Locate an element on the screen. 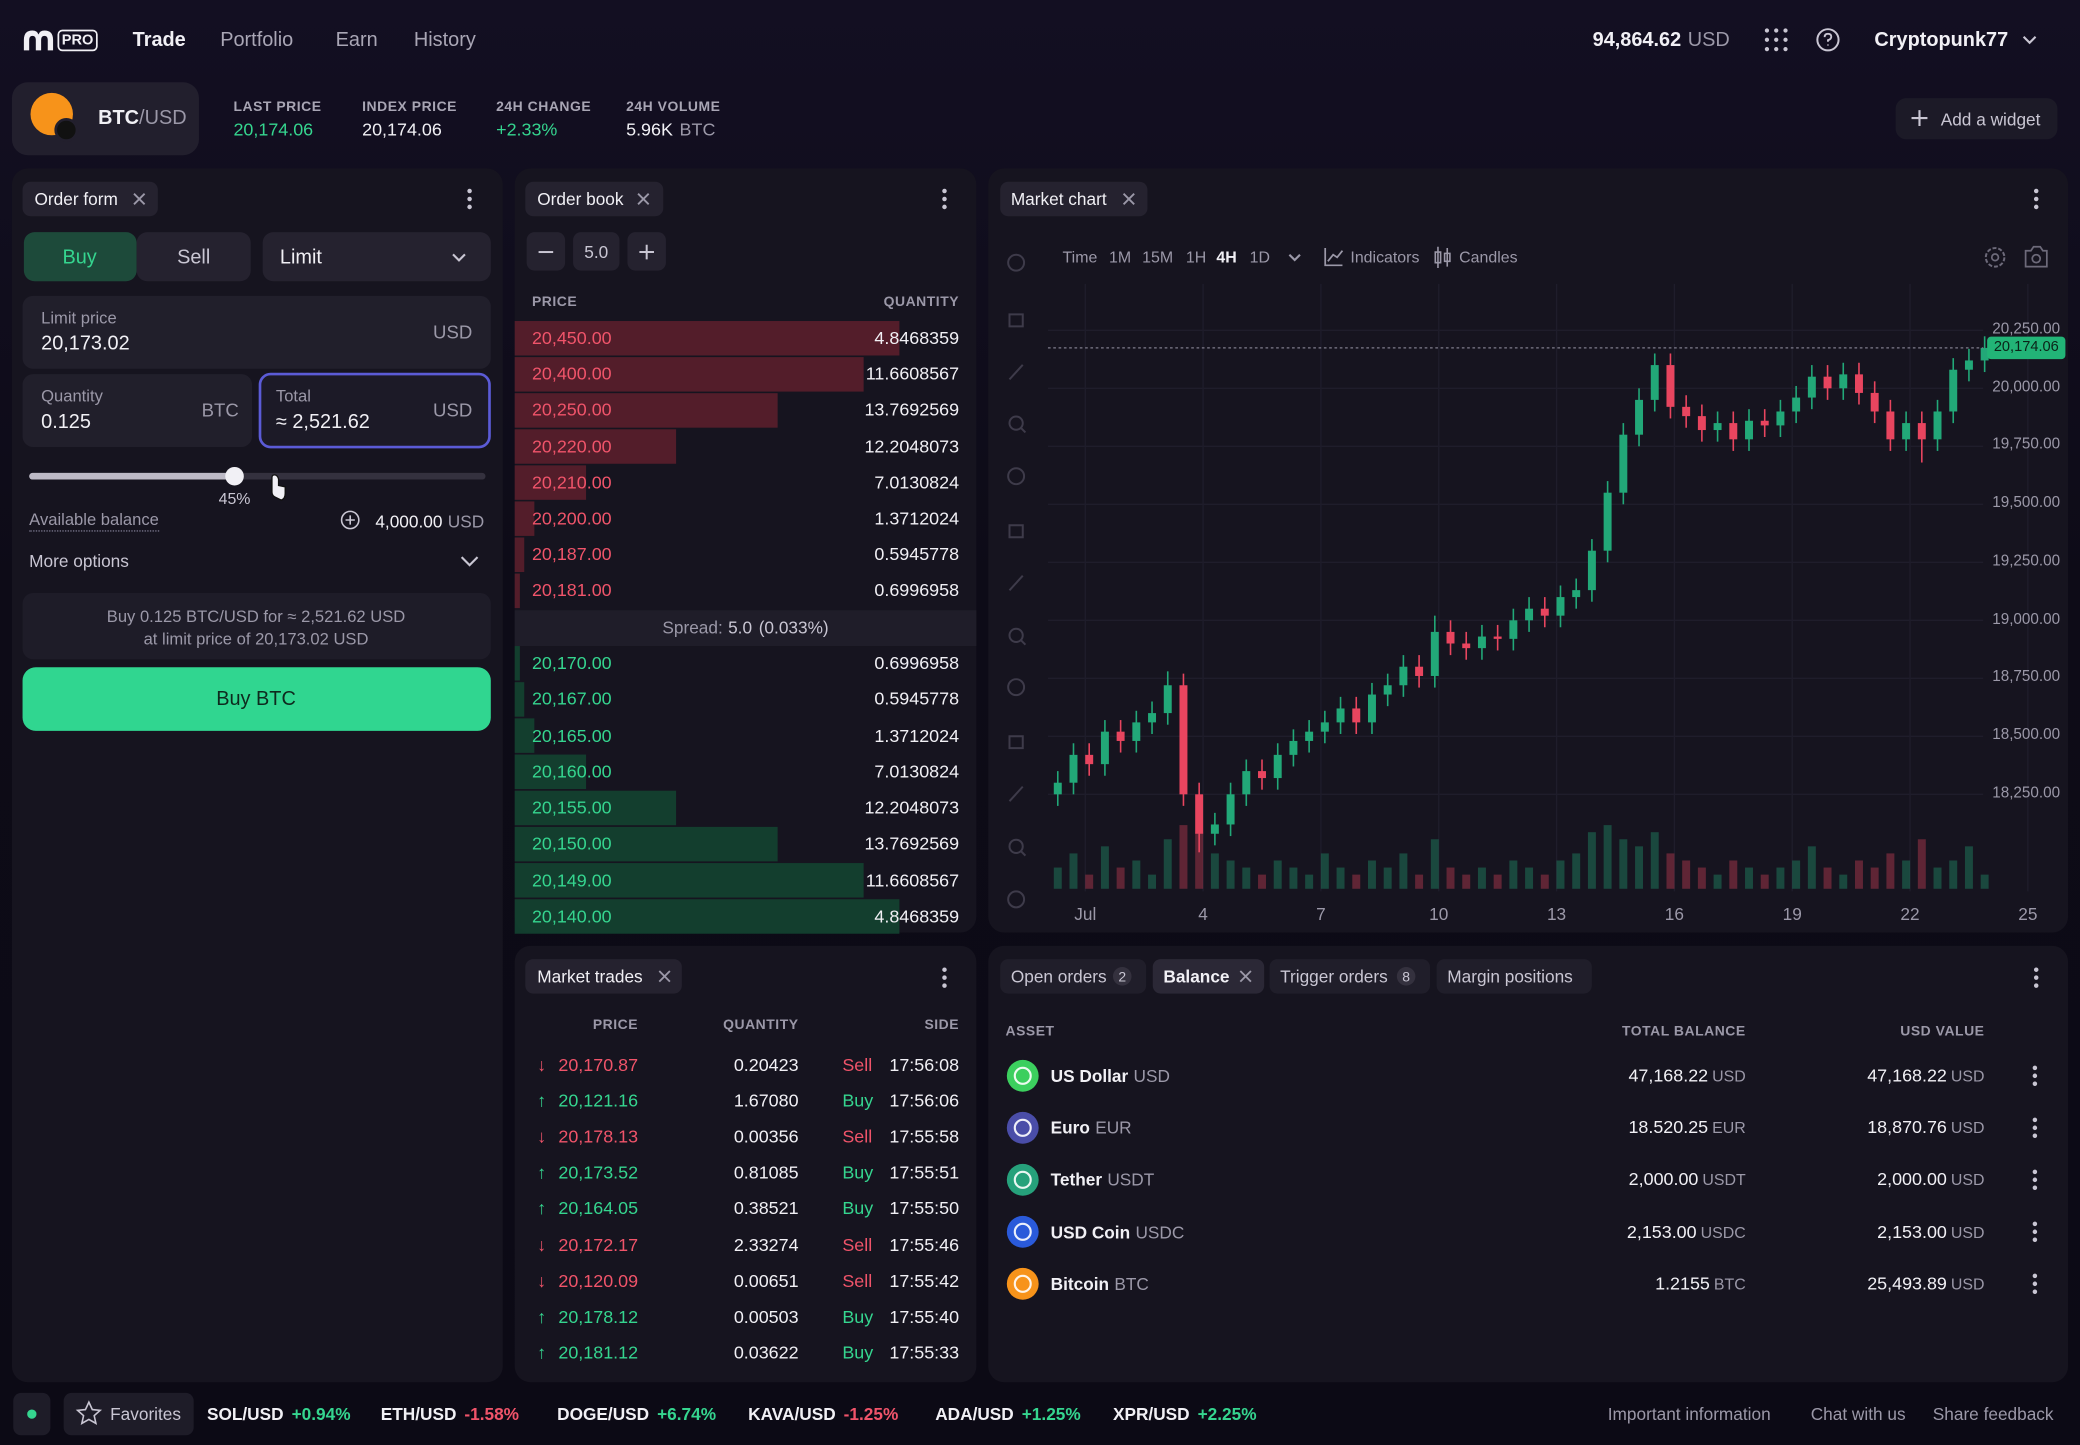  ask-price: 20,400.00 is located at coordinates (571, 374).